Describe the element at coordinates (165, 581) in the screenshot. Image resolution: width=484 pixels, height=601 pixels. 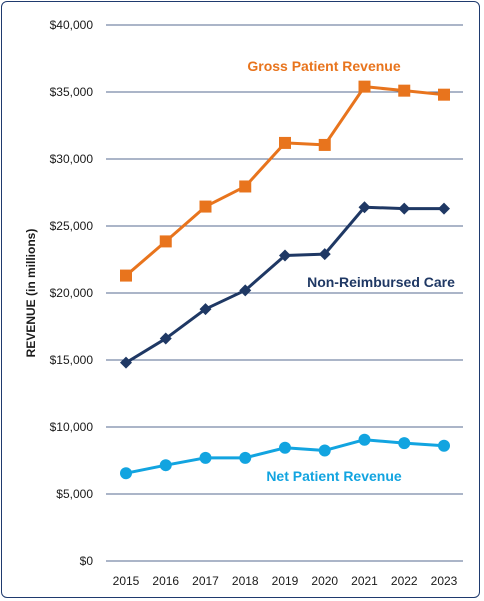
I see `x-tick-label: 2016` at that location.